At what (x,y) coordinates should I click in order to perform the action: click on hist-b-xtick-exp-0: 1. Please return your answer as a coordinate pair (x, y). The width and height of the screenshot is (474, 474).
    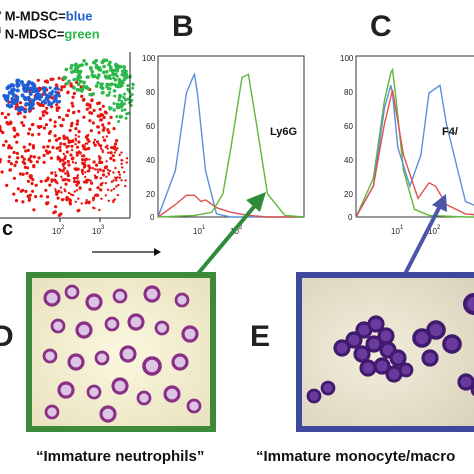
    Looking at the image, I should click on (204, 228).